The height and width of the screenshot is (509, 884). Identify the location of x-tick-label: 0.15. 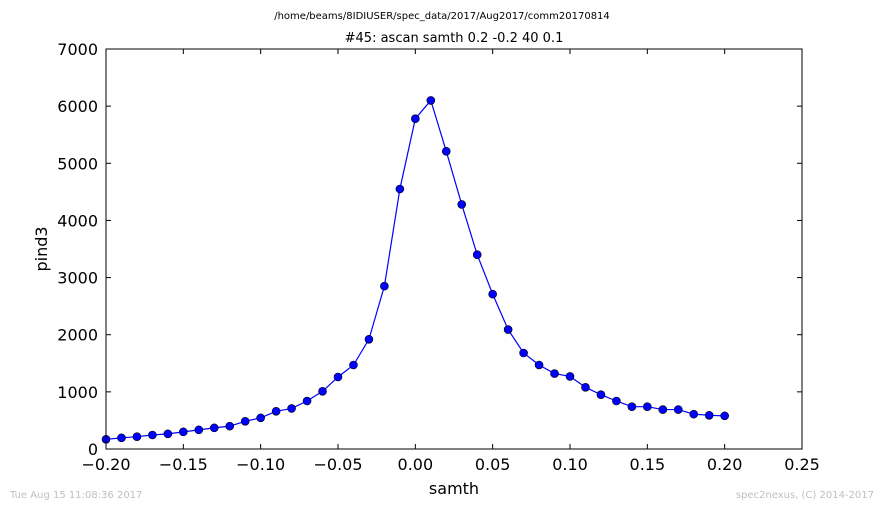
(648, 464).